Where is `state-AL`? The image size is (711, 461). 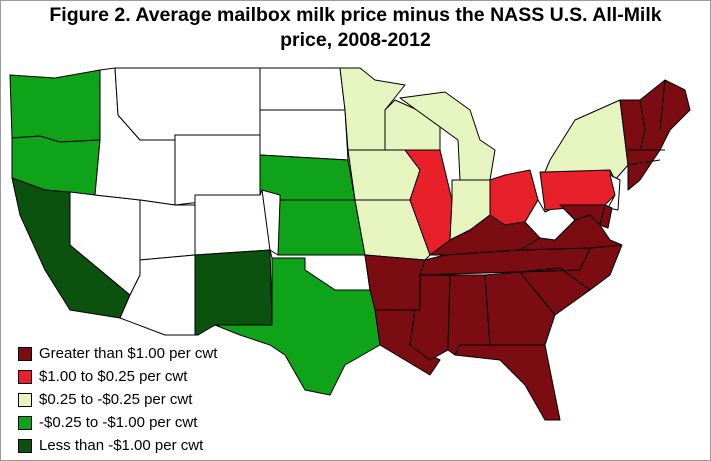
state-AL is located at coordinates (469, 315).